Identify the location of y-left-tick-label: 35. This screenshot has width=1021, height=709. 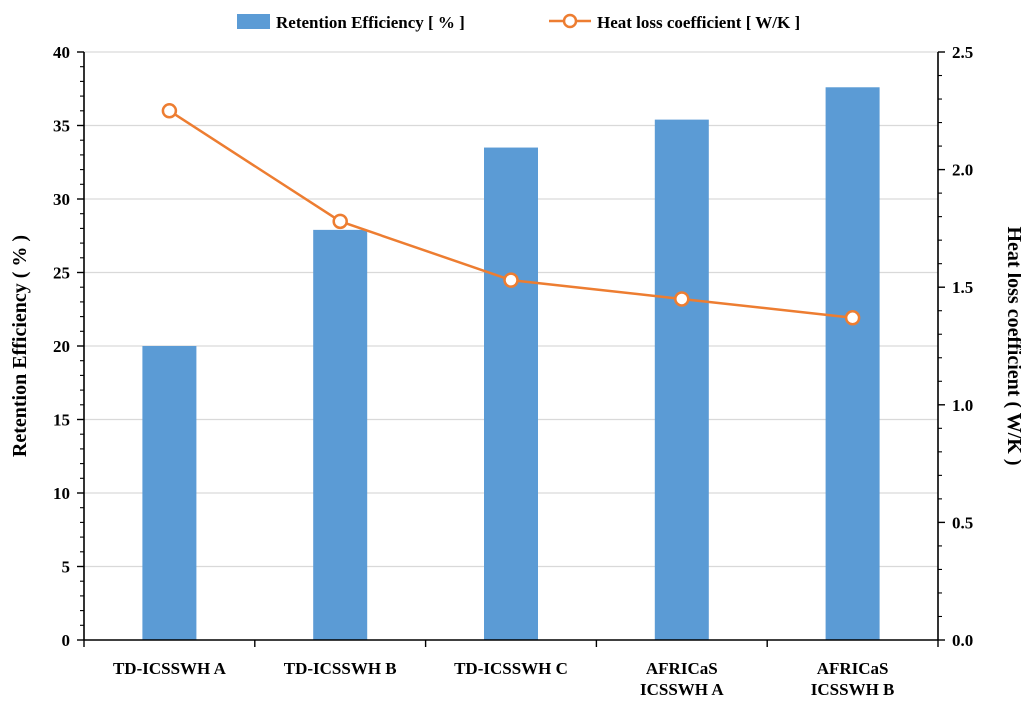
(61, 126).